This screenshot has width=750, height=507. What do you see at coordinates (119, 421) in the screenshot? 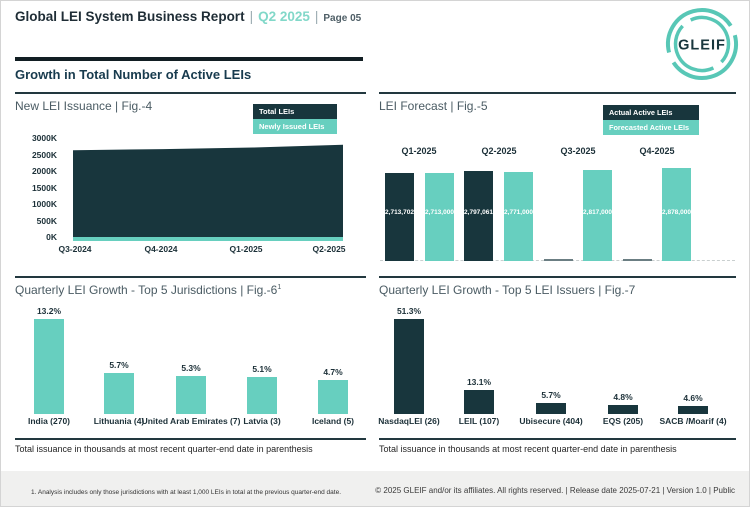
I see `category-label: Lithuania (4)` at bounding box center [119, 421].